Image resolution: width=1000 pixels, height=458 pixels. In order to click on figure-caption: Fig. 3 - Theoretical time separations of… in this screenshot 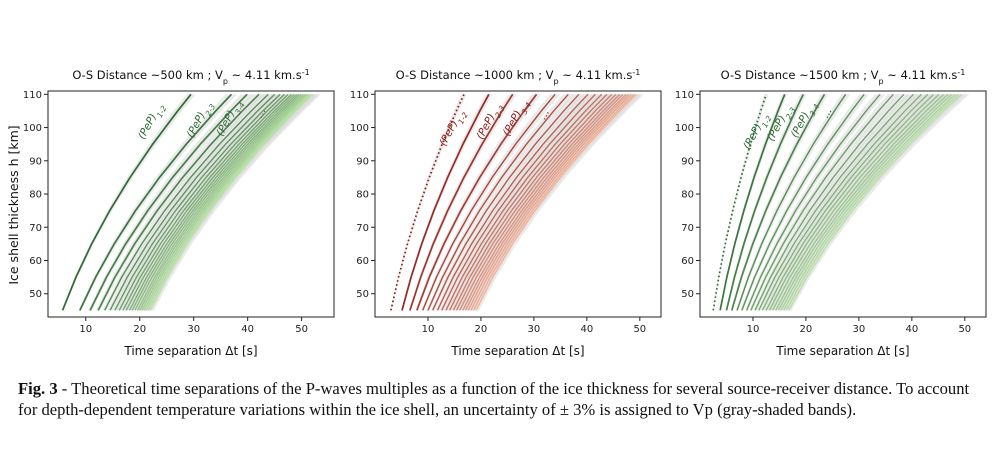, I will do `click(504, 399)`.